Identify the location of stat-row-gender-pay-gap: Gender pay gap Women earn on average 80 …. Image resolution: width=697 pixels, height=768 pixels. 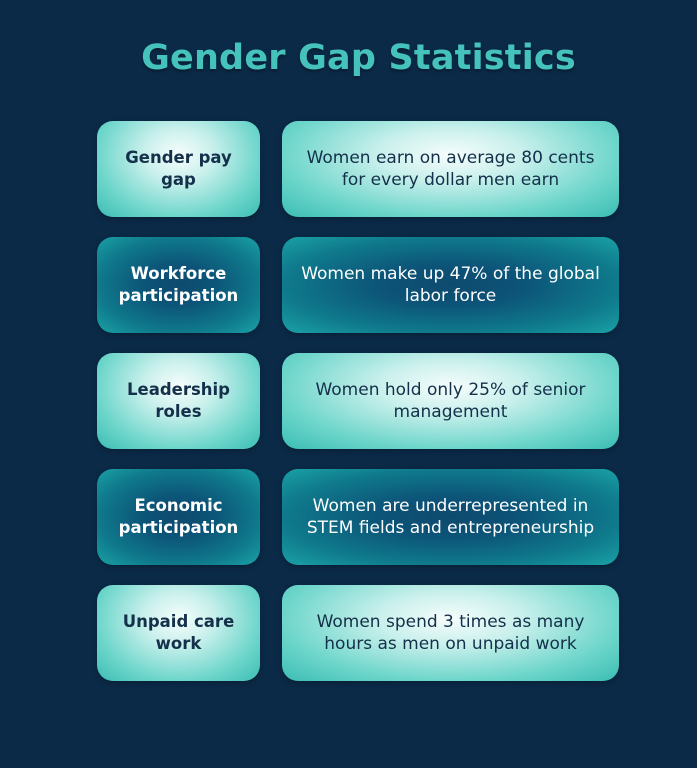
(348, 169).